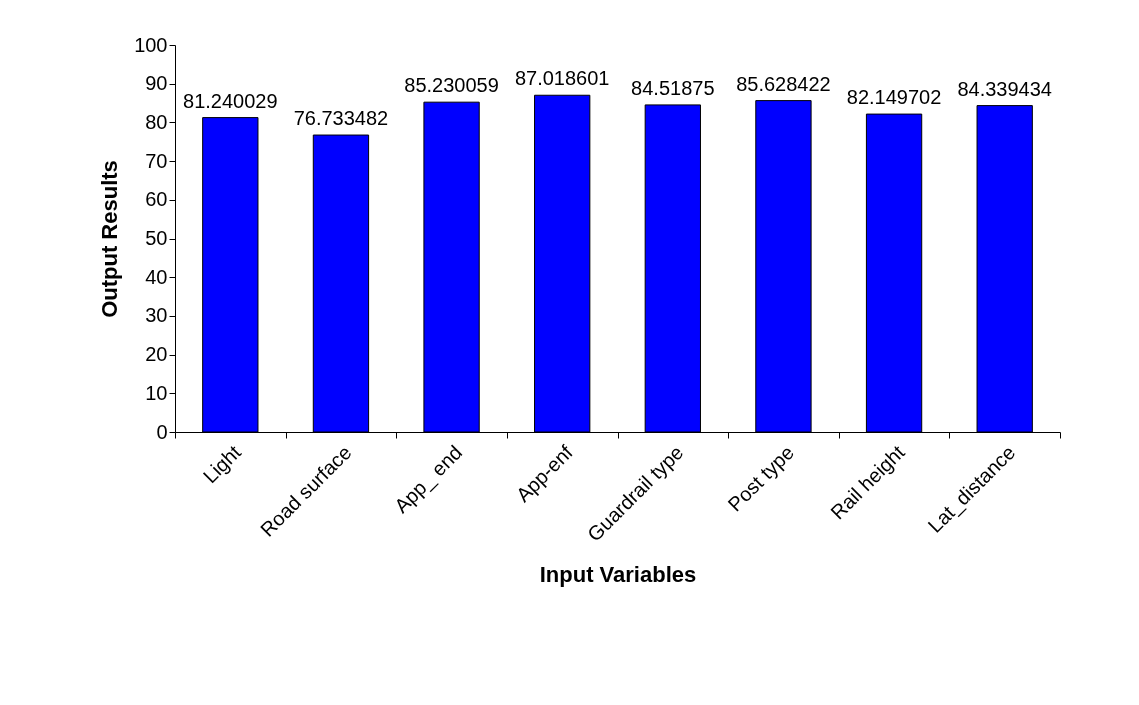  Describe the element at coordinates (156, 83) in the screenshot. I see `y-tick-label: 90` at that location.